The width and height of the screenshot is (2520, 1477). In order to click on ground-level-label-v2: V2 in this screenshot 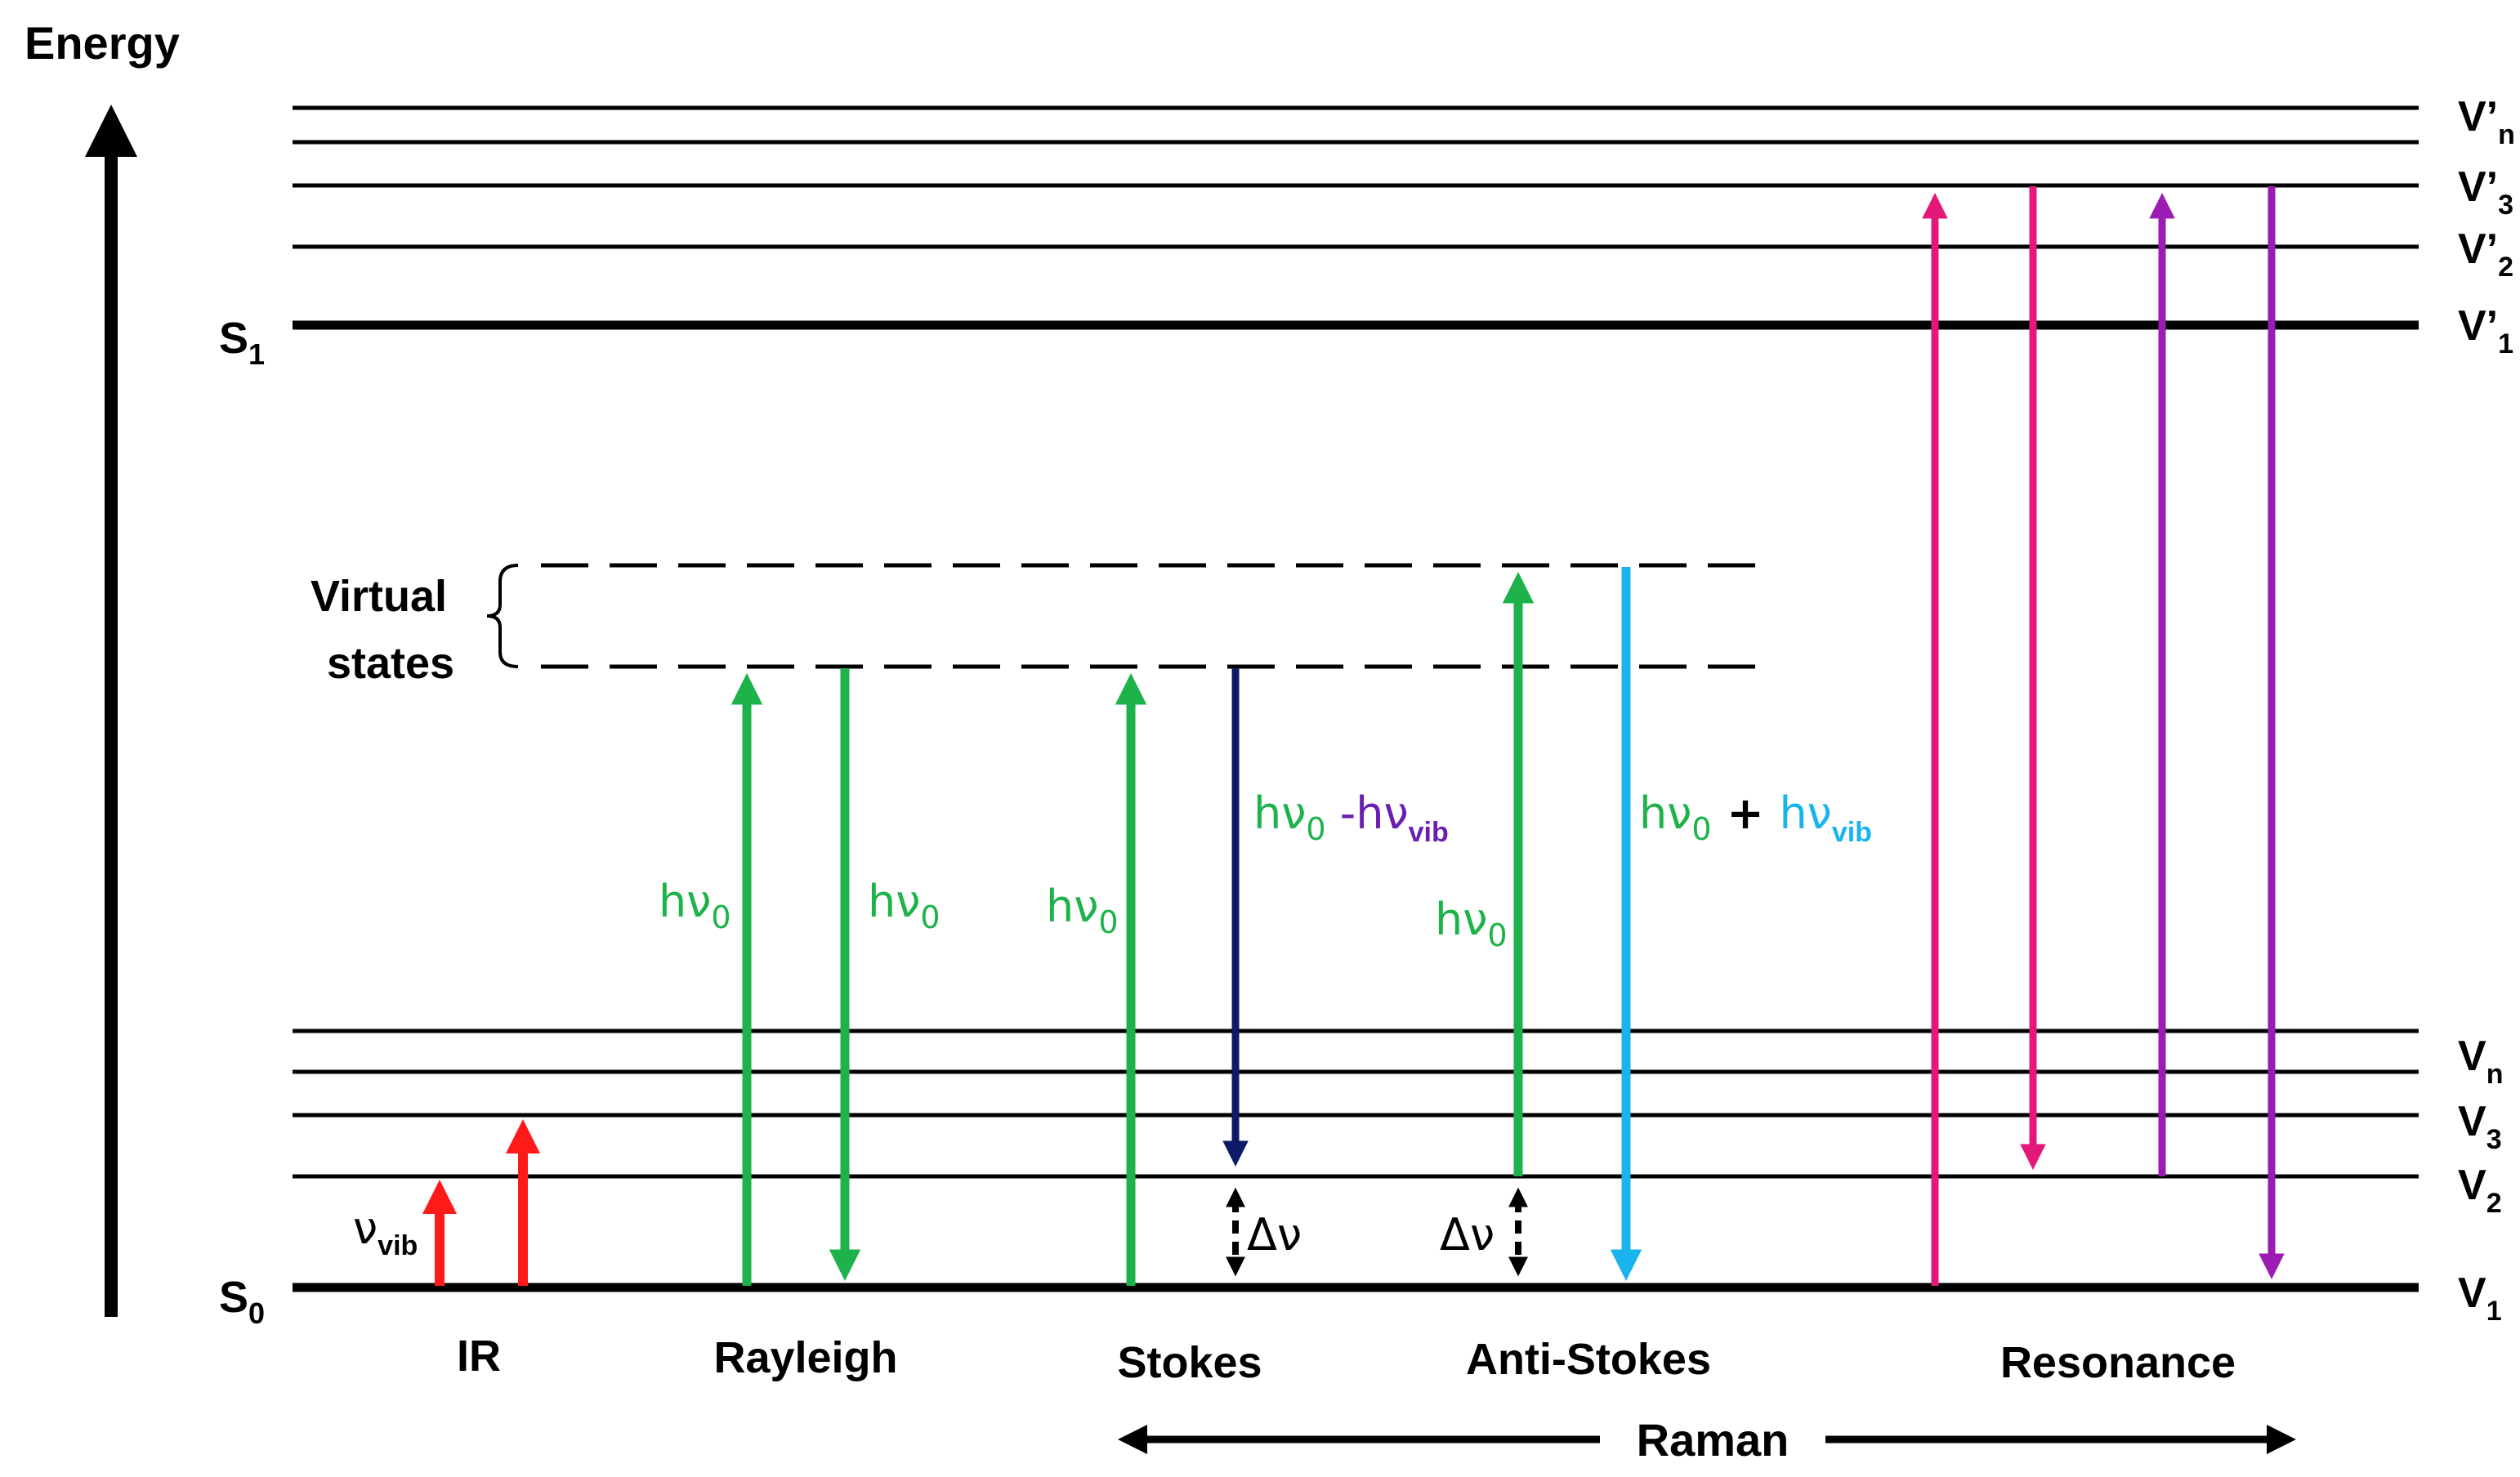, I will do `click(2480, 1190)`.